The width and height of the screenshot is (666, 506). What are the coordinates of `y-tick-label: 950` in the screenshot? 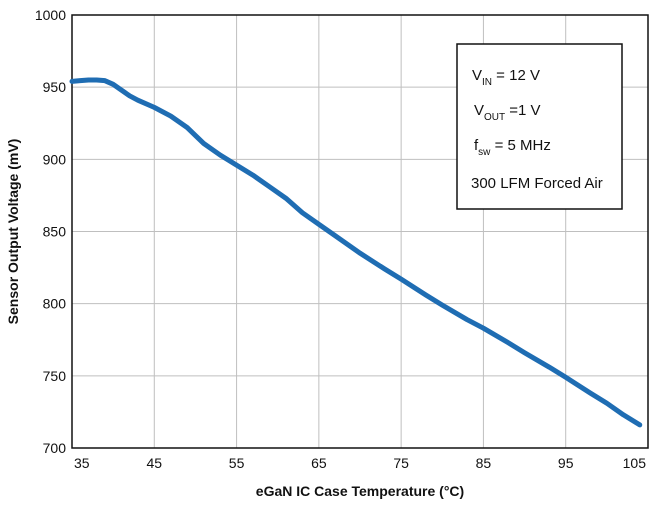 It's located at (55, 87).